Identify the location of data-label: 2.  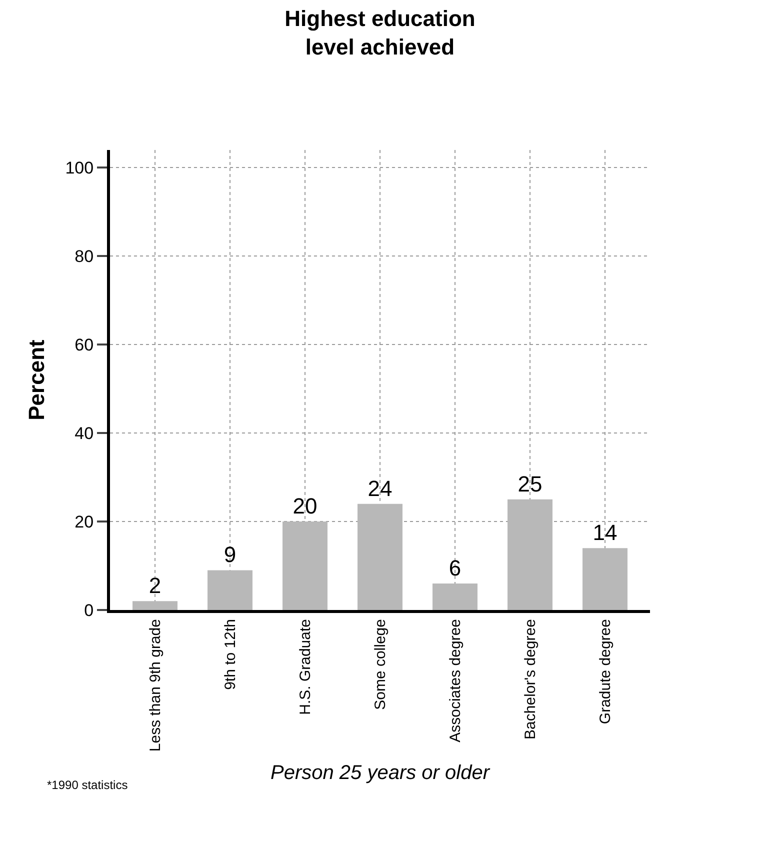
(155, 585).